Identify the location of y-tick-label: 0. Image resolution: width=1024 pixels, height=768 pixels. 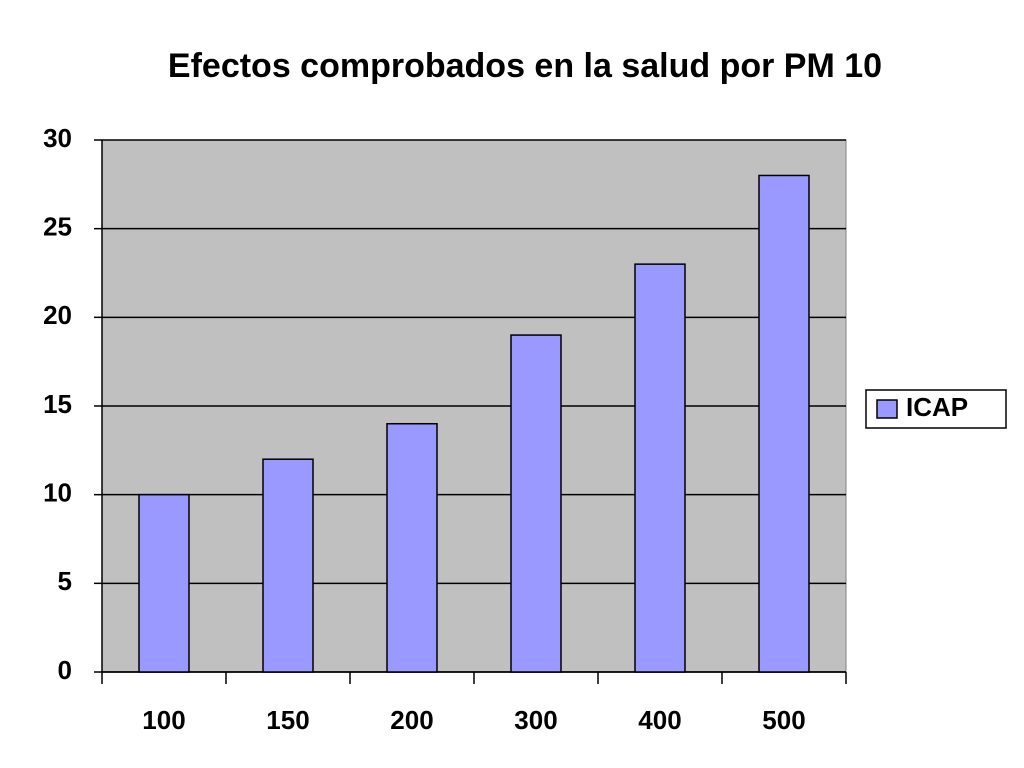
(65, 670).